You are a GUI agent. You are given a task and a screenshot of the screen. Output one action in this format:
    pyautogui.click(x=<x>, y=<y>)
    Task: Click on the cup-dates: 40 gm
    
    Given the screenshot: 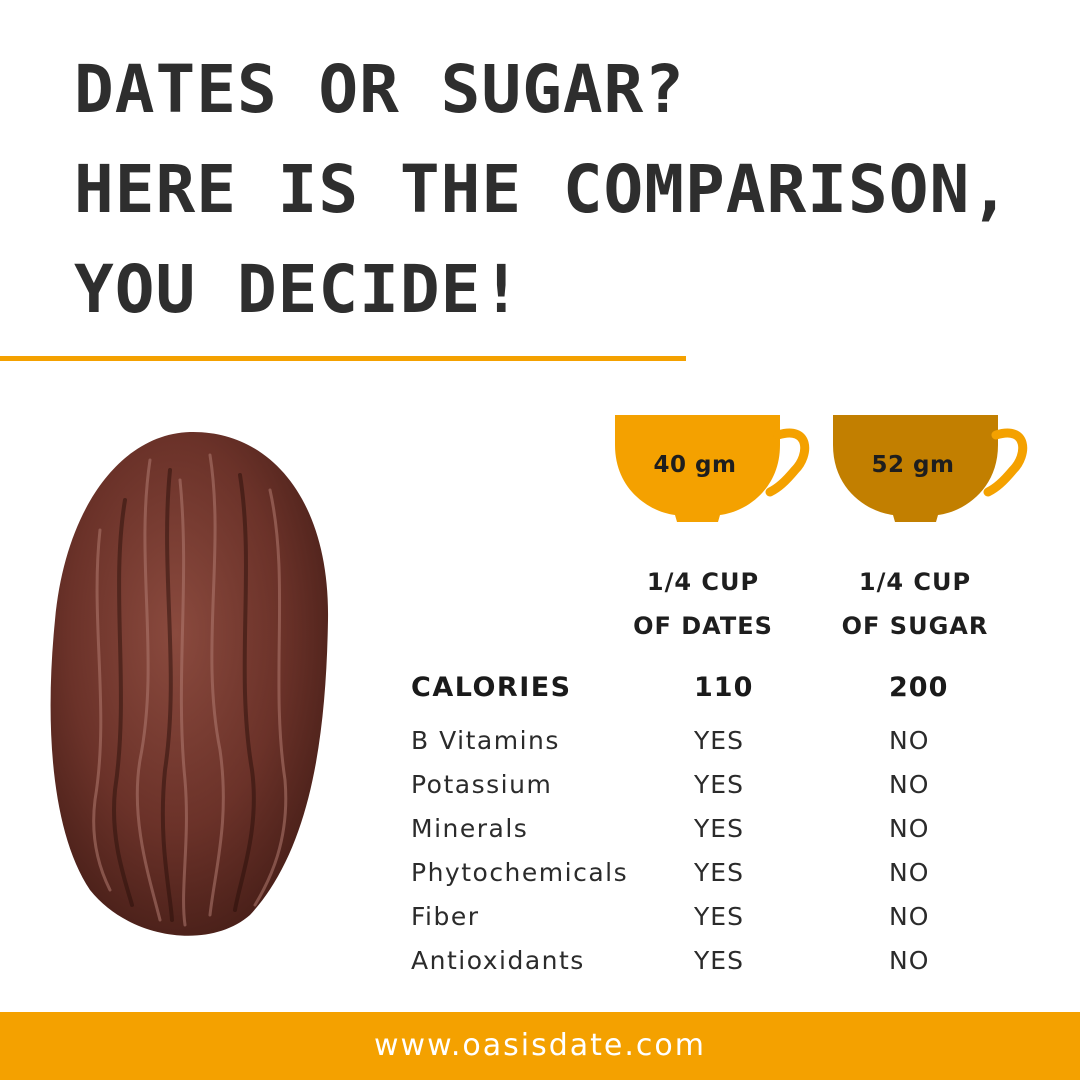 What is the action you would take?
    pyautogui.click(x=710, y=467)
    